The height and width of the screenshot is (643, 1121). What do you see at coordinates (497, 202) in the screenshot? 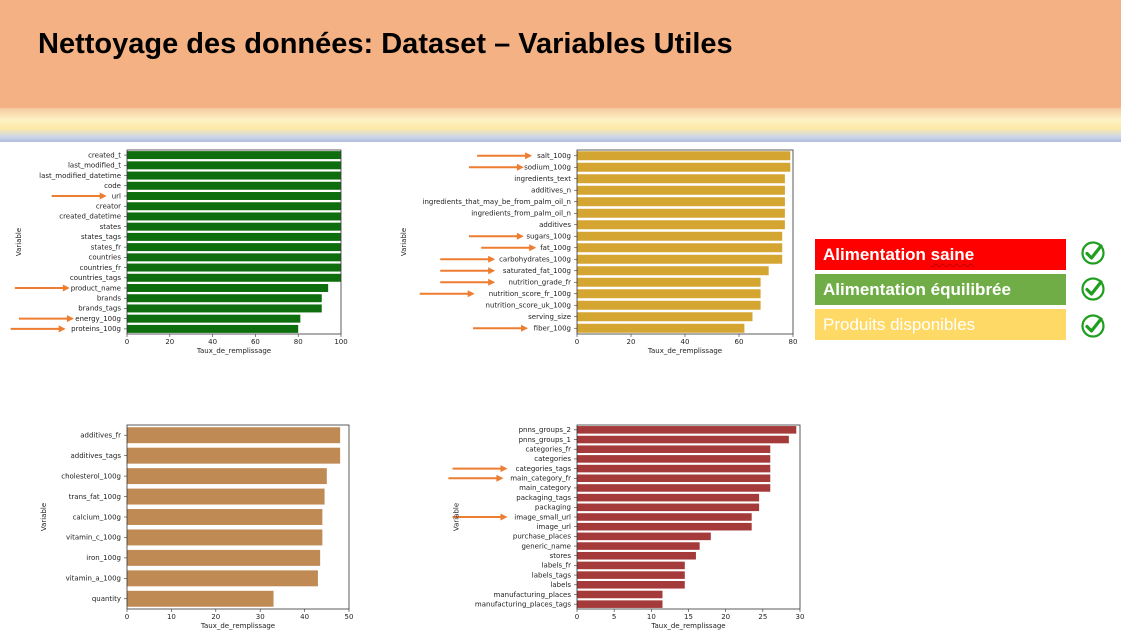
I see `y-tick-label: ingredients_that_may_be_from_palm_oil_n` at bounding box center [497, 202].